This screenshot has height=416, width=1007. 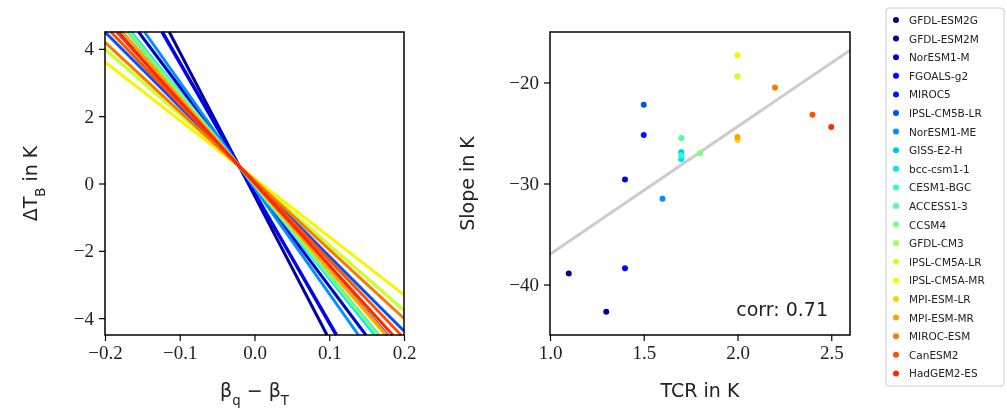 What do you see at coordinates (782, 309) in the screenshot?
I see `annotation: corr: 0.71` at bounding box center [782, 309].